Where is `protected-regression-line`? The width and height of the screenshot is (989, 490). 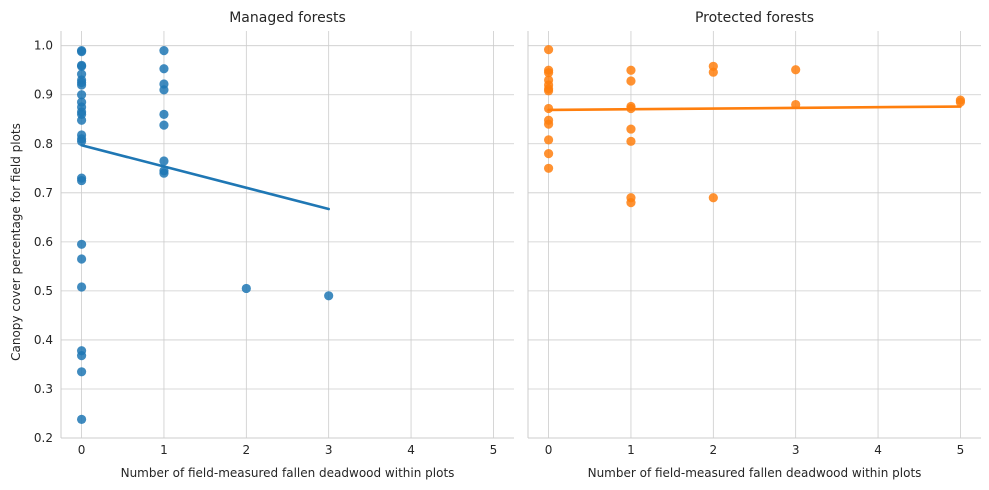 protected-regression-line is located at coordinates (754, 108).